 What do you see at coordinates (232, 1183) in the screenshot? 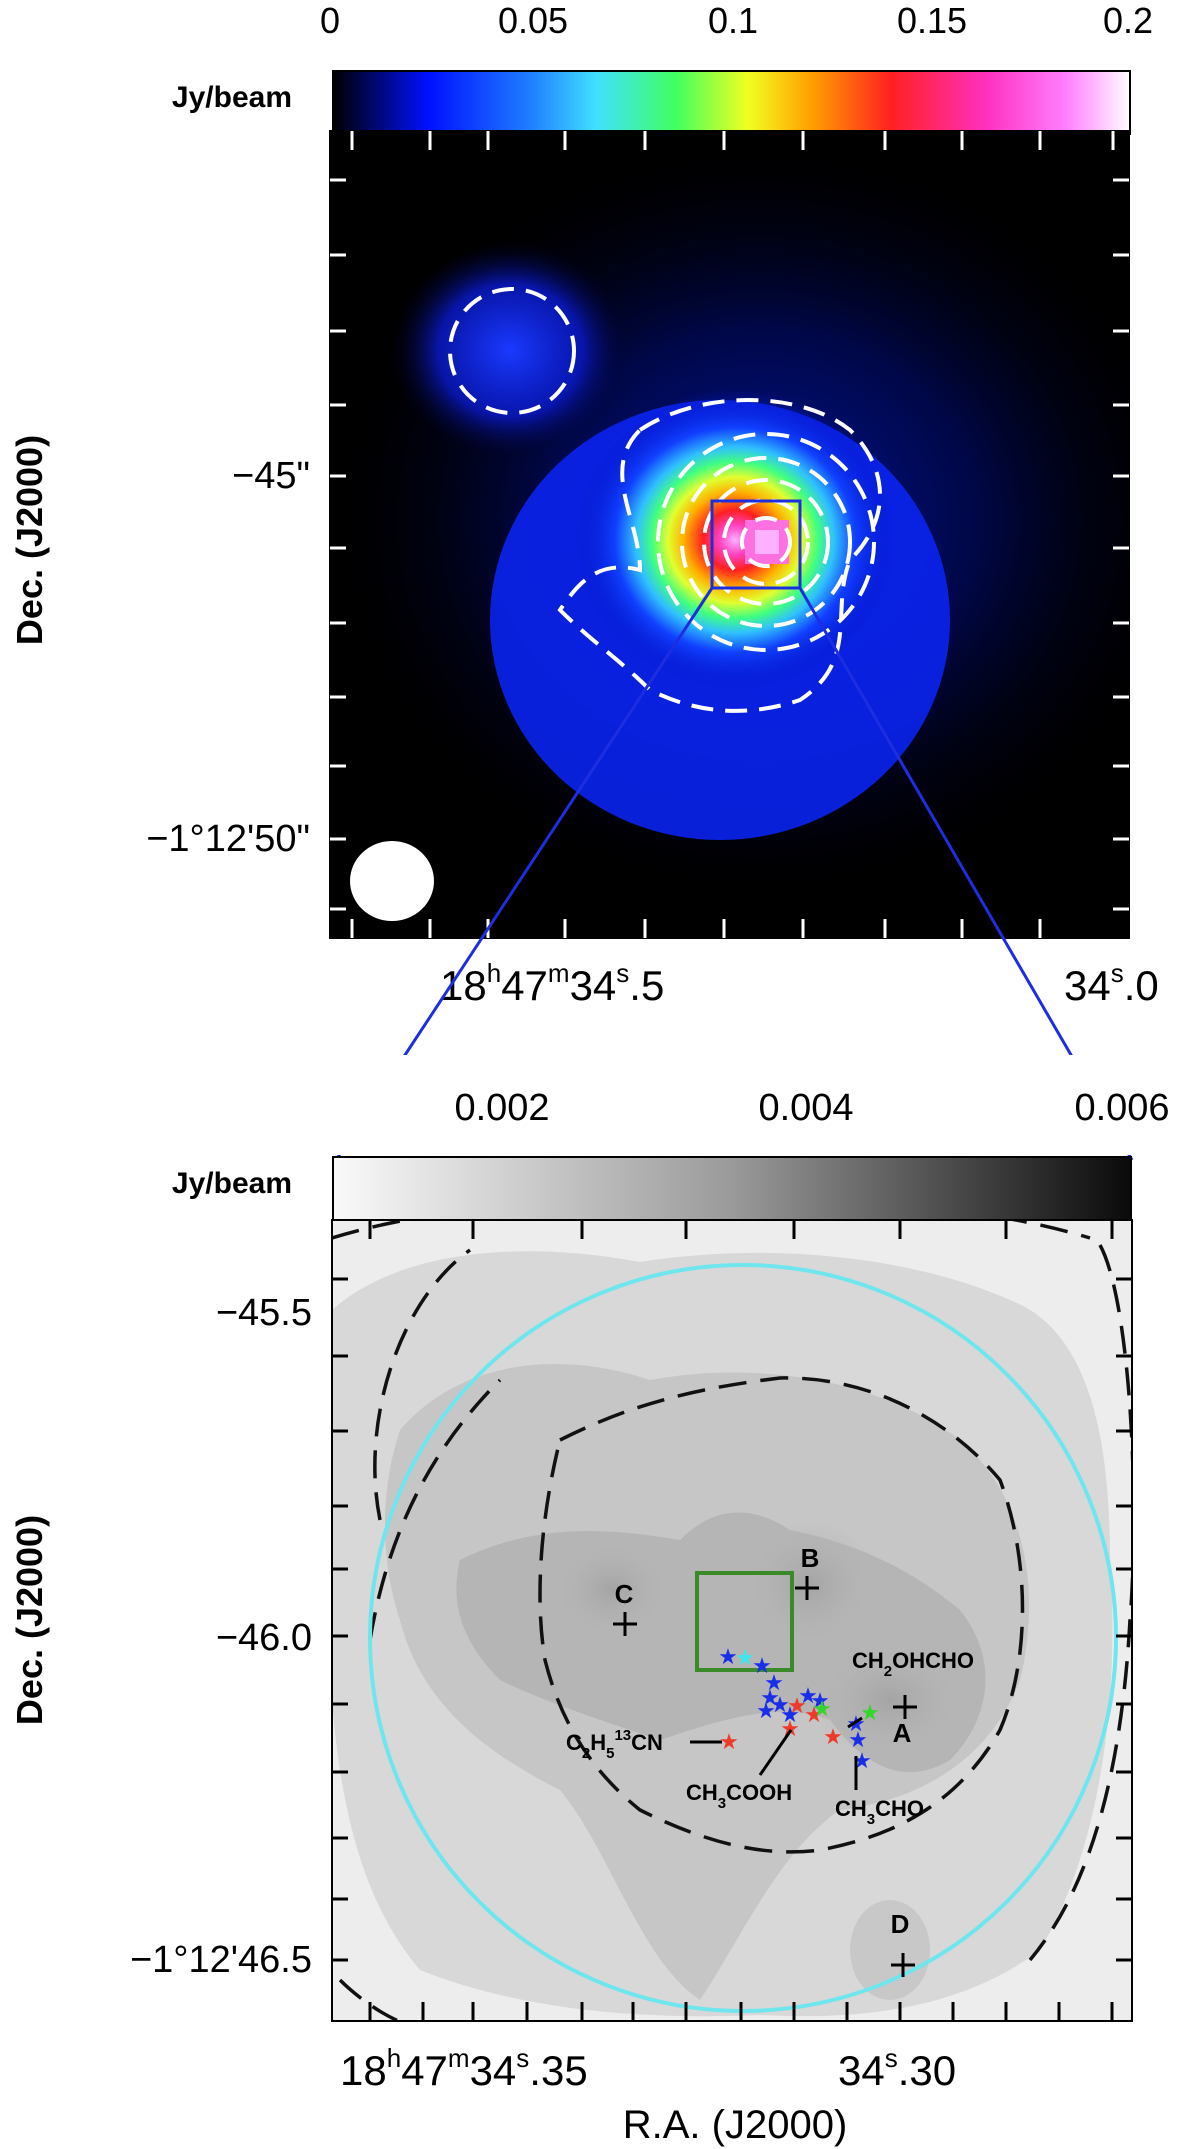
I see `bottom-colorbar-unit: Jy/beam` at bounding box center [232, 1183].